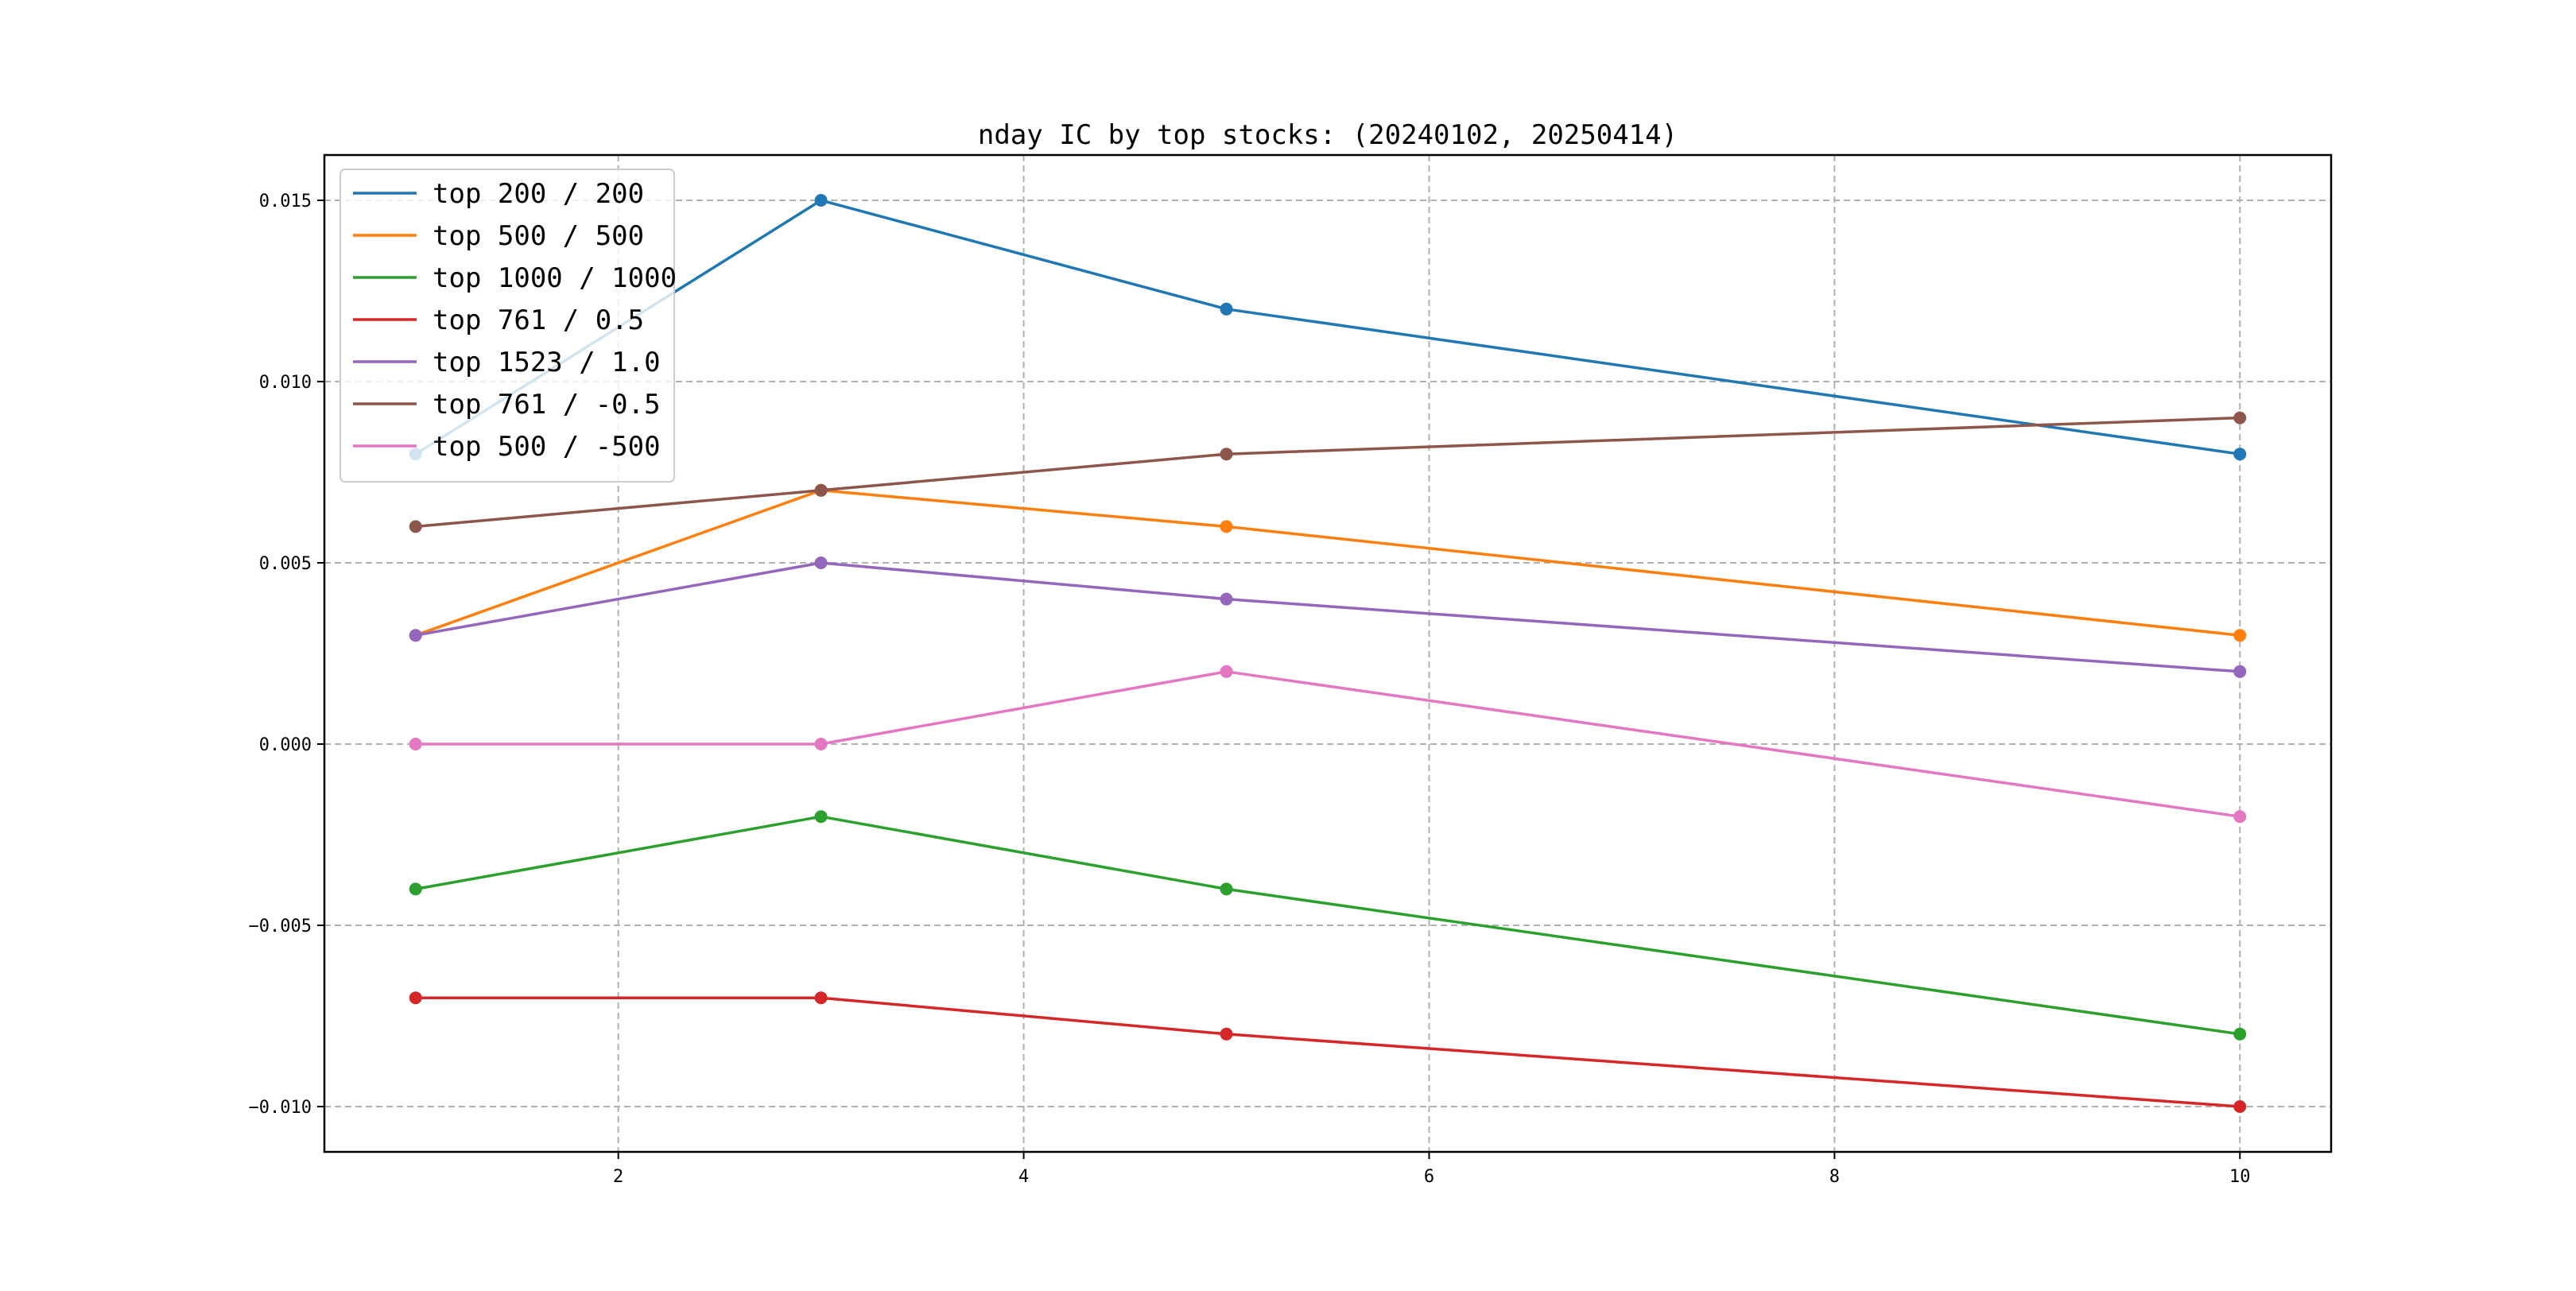  What do you see at coordinates (547, 447) in the screenshot?
I see `legend-label: top 500 / -500` at bounding box center [547, 447].